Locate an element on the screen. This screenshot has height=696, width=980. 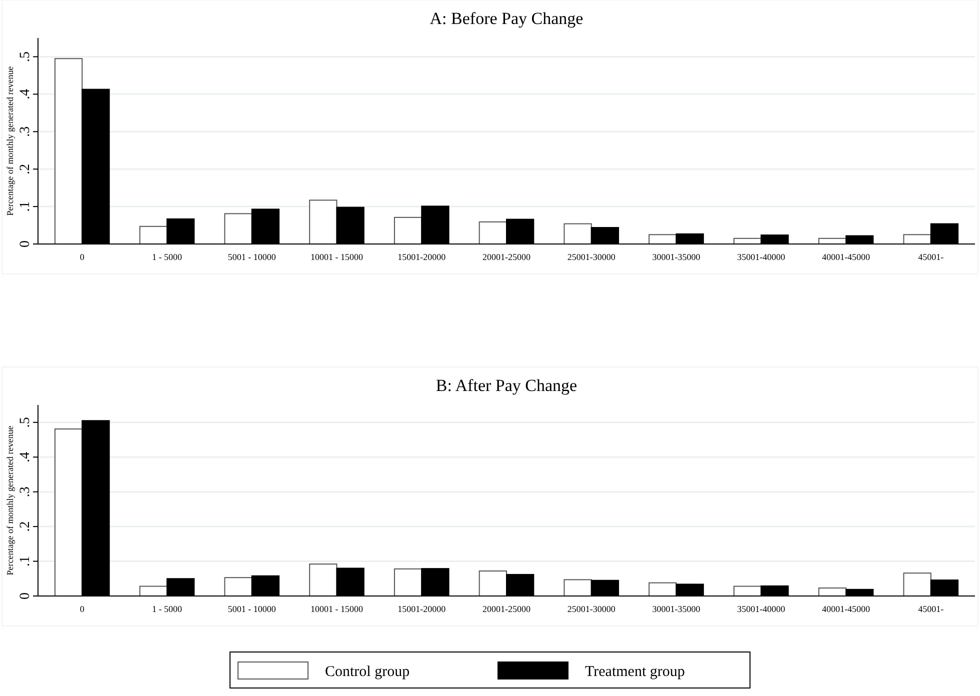
chart-title: B: After Pay Change is located at coordinates (507, 385).